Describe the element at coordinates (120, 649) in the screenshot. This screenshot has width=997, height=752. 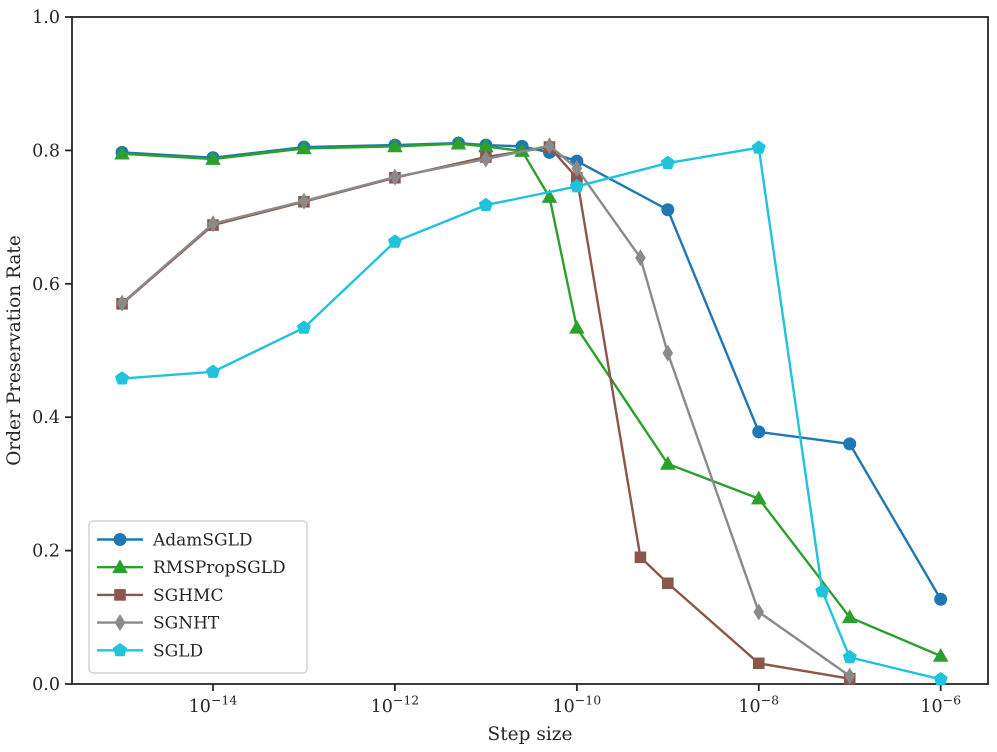
I see `legend-marker-SGLD` at that location.